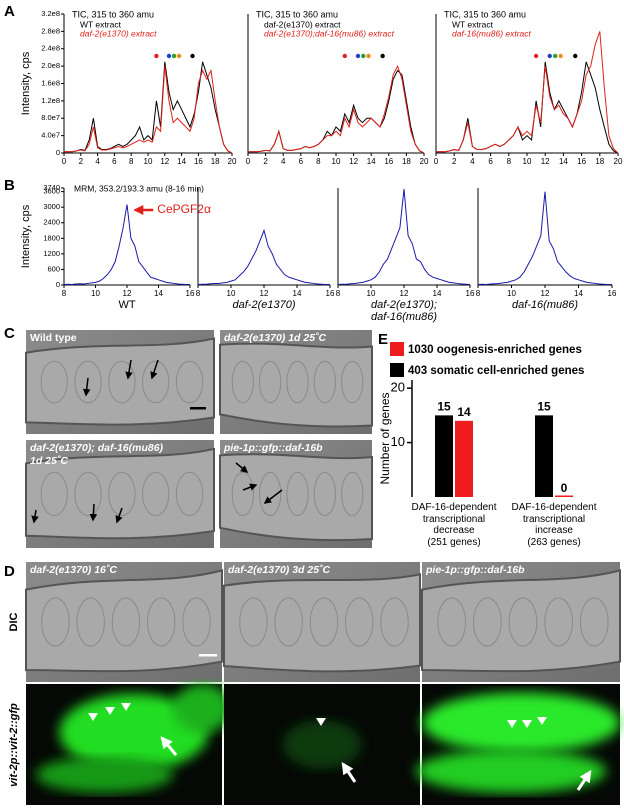  Describe the element at coordinates (475, 570) in the screenshot. I see `micrograph-label: pie-1p::gfp::daf-16b` at that location.